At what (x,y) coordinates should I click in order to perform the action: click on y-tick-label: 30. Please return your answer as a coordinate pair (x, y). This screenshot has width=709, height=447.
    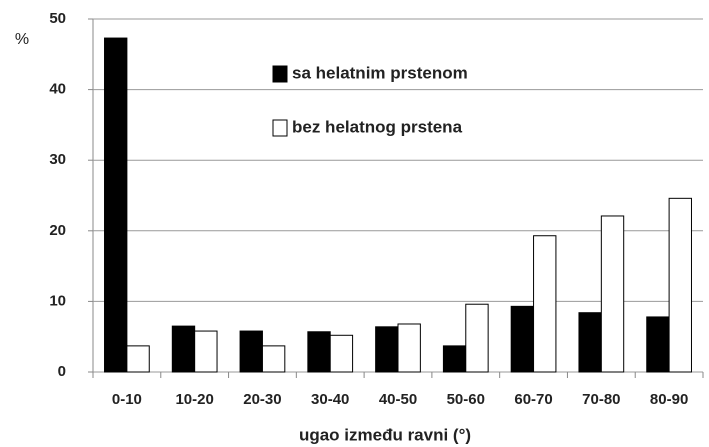
    Looking at the image, I should click on (57, 159).